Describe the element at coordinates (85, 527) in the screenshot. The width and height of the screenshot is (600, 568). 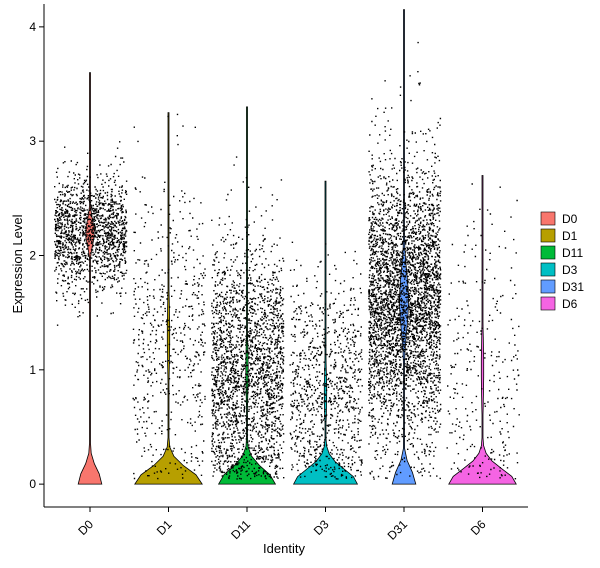
I see `x-tick-label-D0: D0` at that location.